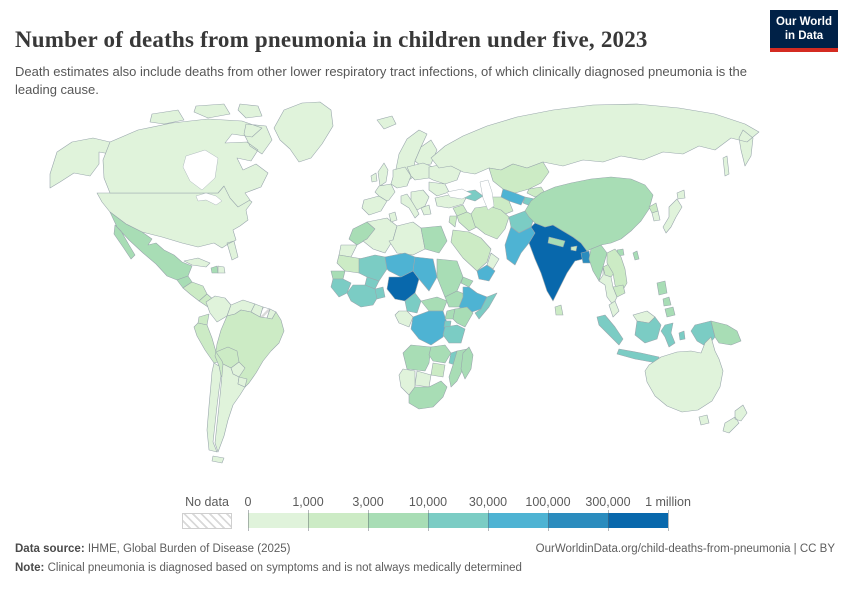 Image resolution: width=850 pixels, height=600 pixels. I want to click on no-data-label: No data, so click(207, 502).